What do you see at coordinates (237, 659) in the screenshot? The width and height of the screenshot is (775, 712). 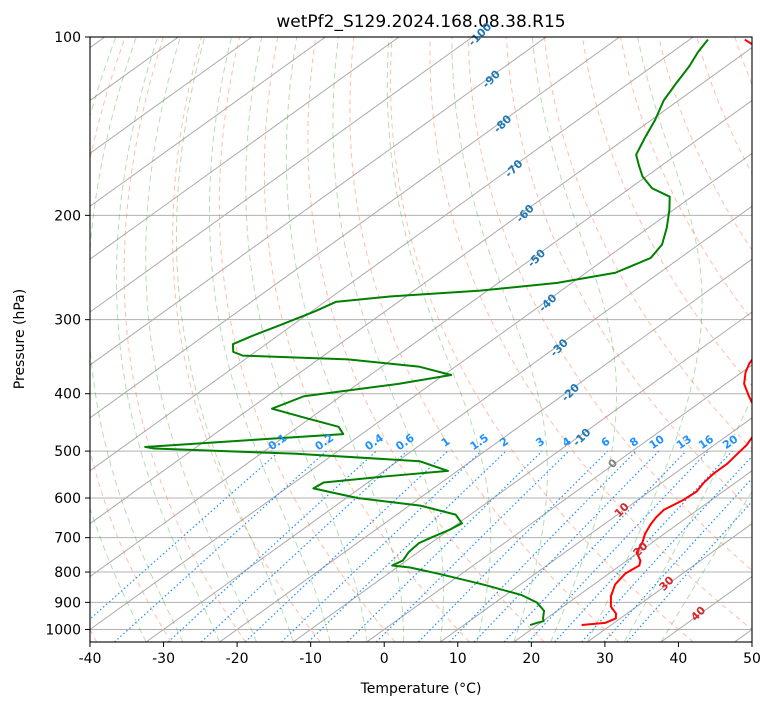 I see `x-tick-label: -20` at bounding box center [237, 659].